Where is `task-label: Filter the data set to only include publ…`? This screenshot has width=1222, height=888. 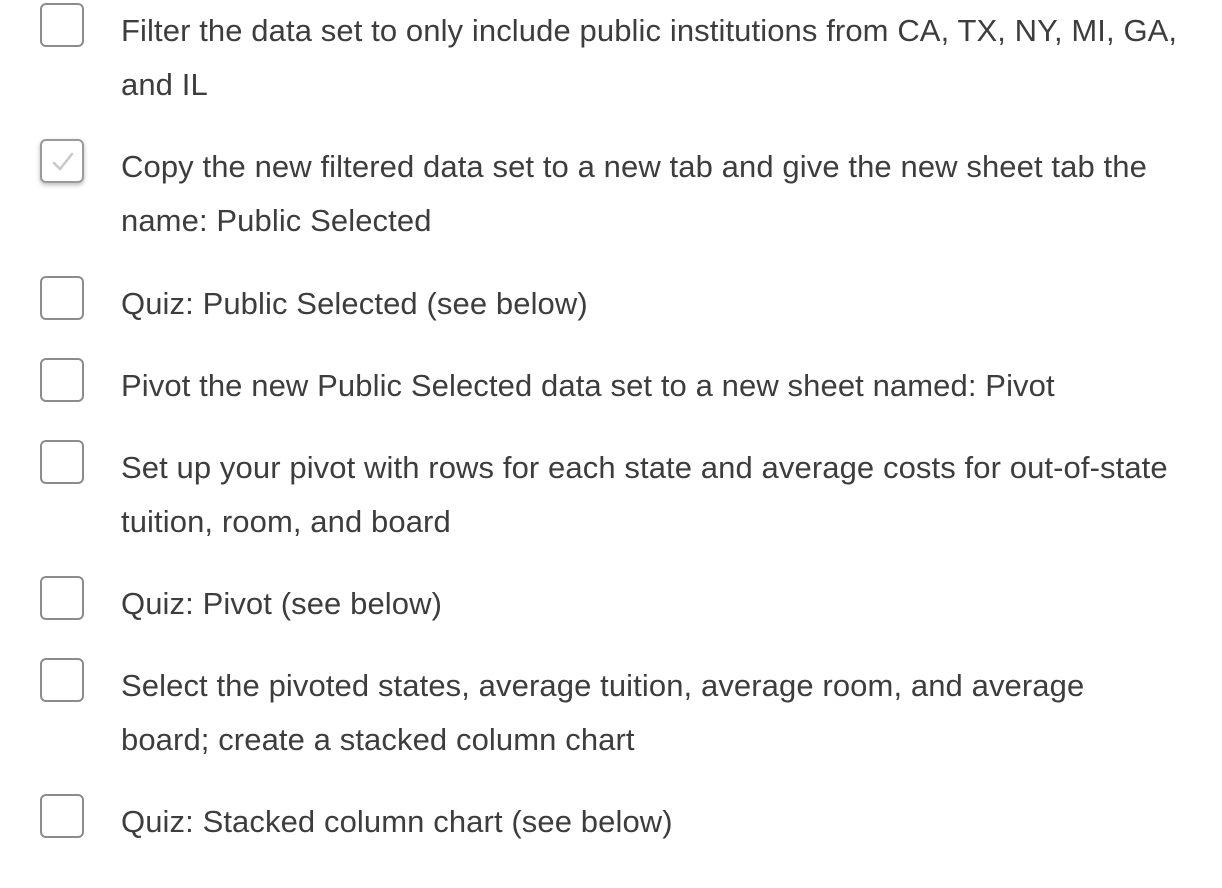 task-label: Filter the data set to only include publ… is located at coordinates (649, 57).